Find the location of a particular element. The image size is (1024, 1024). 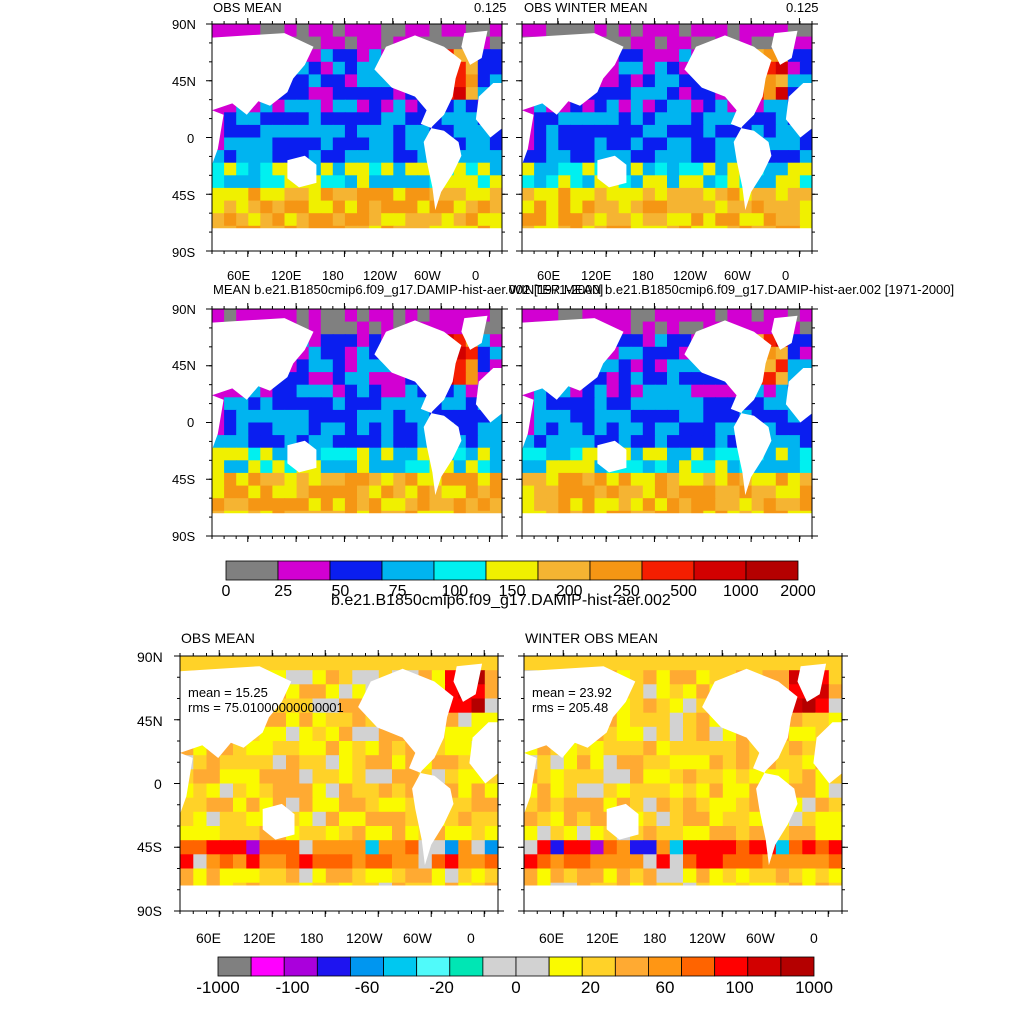

colorbar-label: 2000 is located at coordinates (798, 591).